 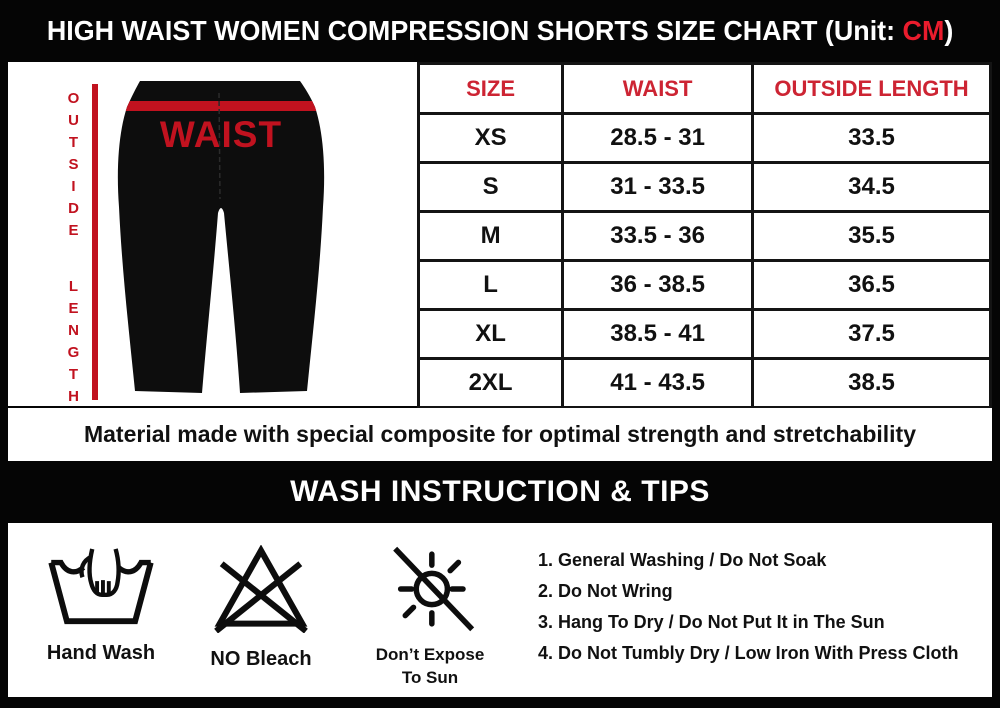 I want to click on table-row: XL 38.5 - 41 37.5, so click(x=704, y=334).